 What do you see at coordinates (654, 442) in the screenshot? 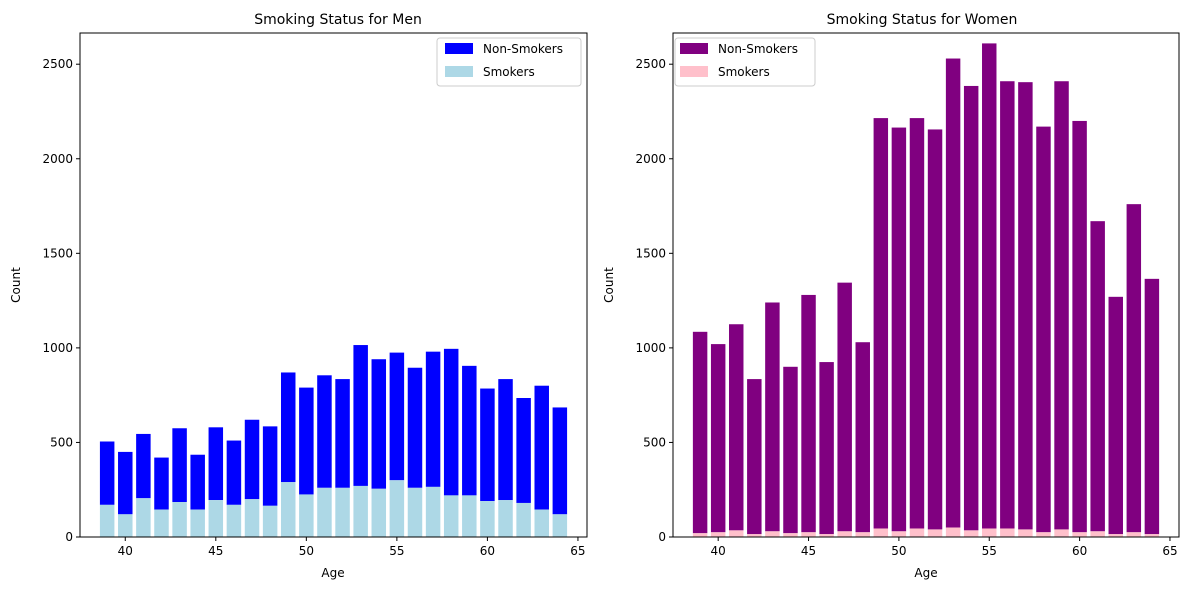
I see `women-y-tick-label-500: 500` at bounding box center [654, 442].